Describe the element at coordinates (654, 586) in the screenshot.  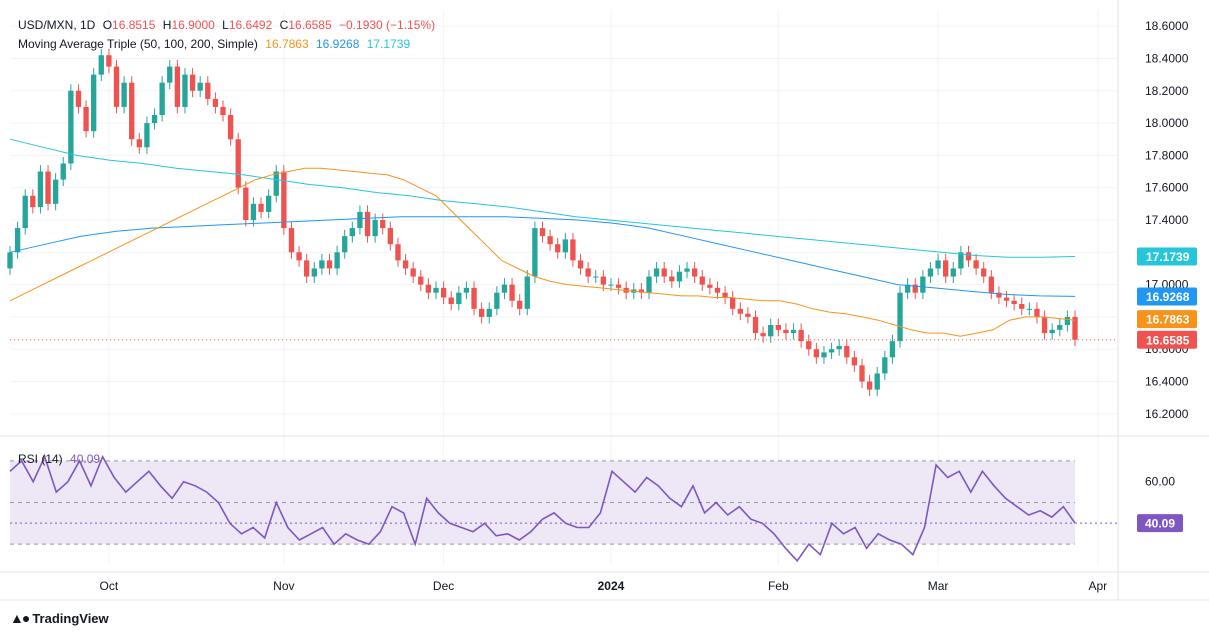
I see `time-axis: OctNovDec2024FebMarAprMay21` at that location.